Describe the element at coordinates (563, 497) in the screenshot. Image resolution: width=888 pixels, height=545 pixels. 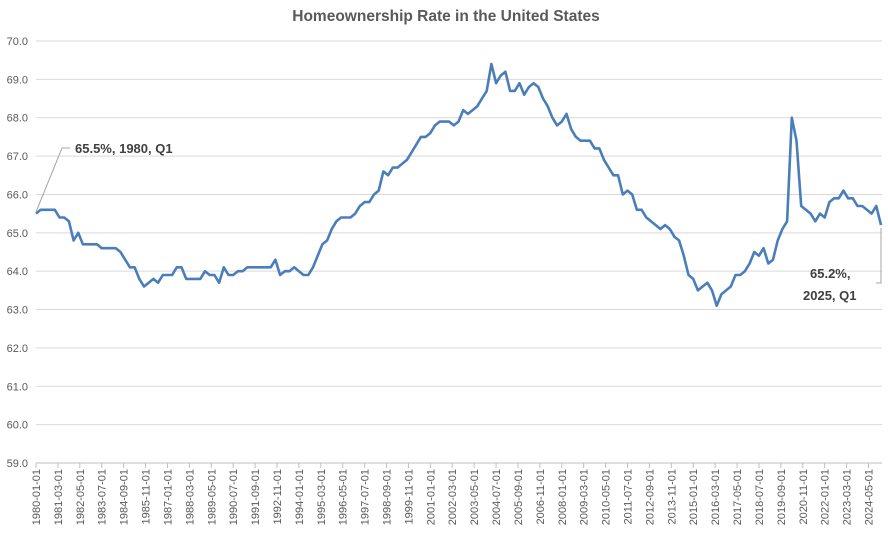
I see `x-tick-label: 2008-01-01` at that location.